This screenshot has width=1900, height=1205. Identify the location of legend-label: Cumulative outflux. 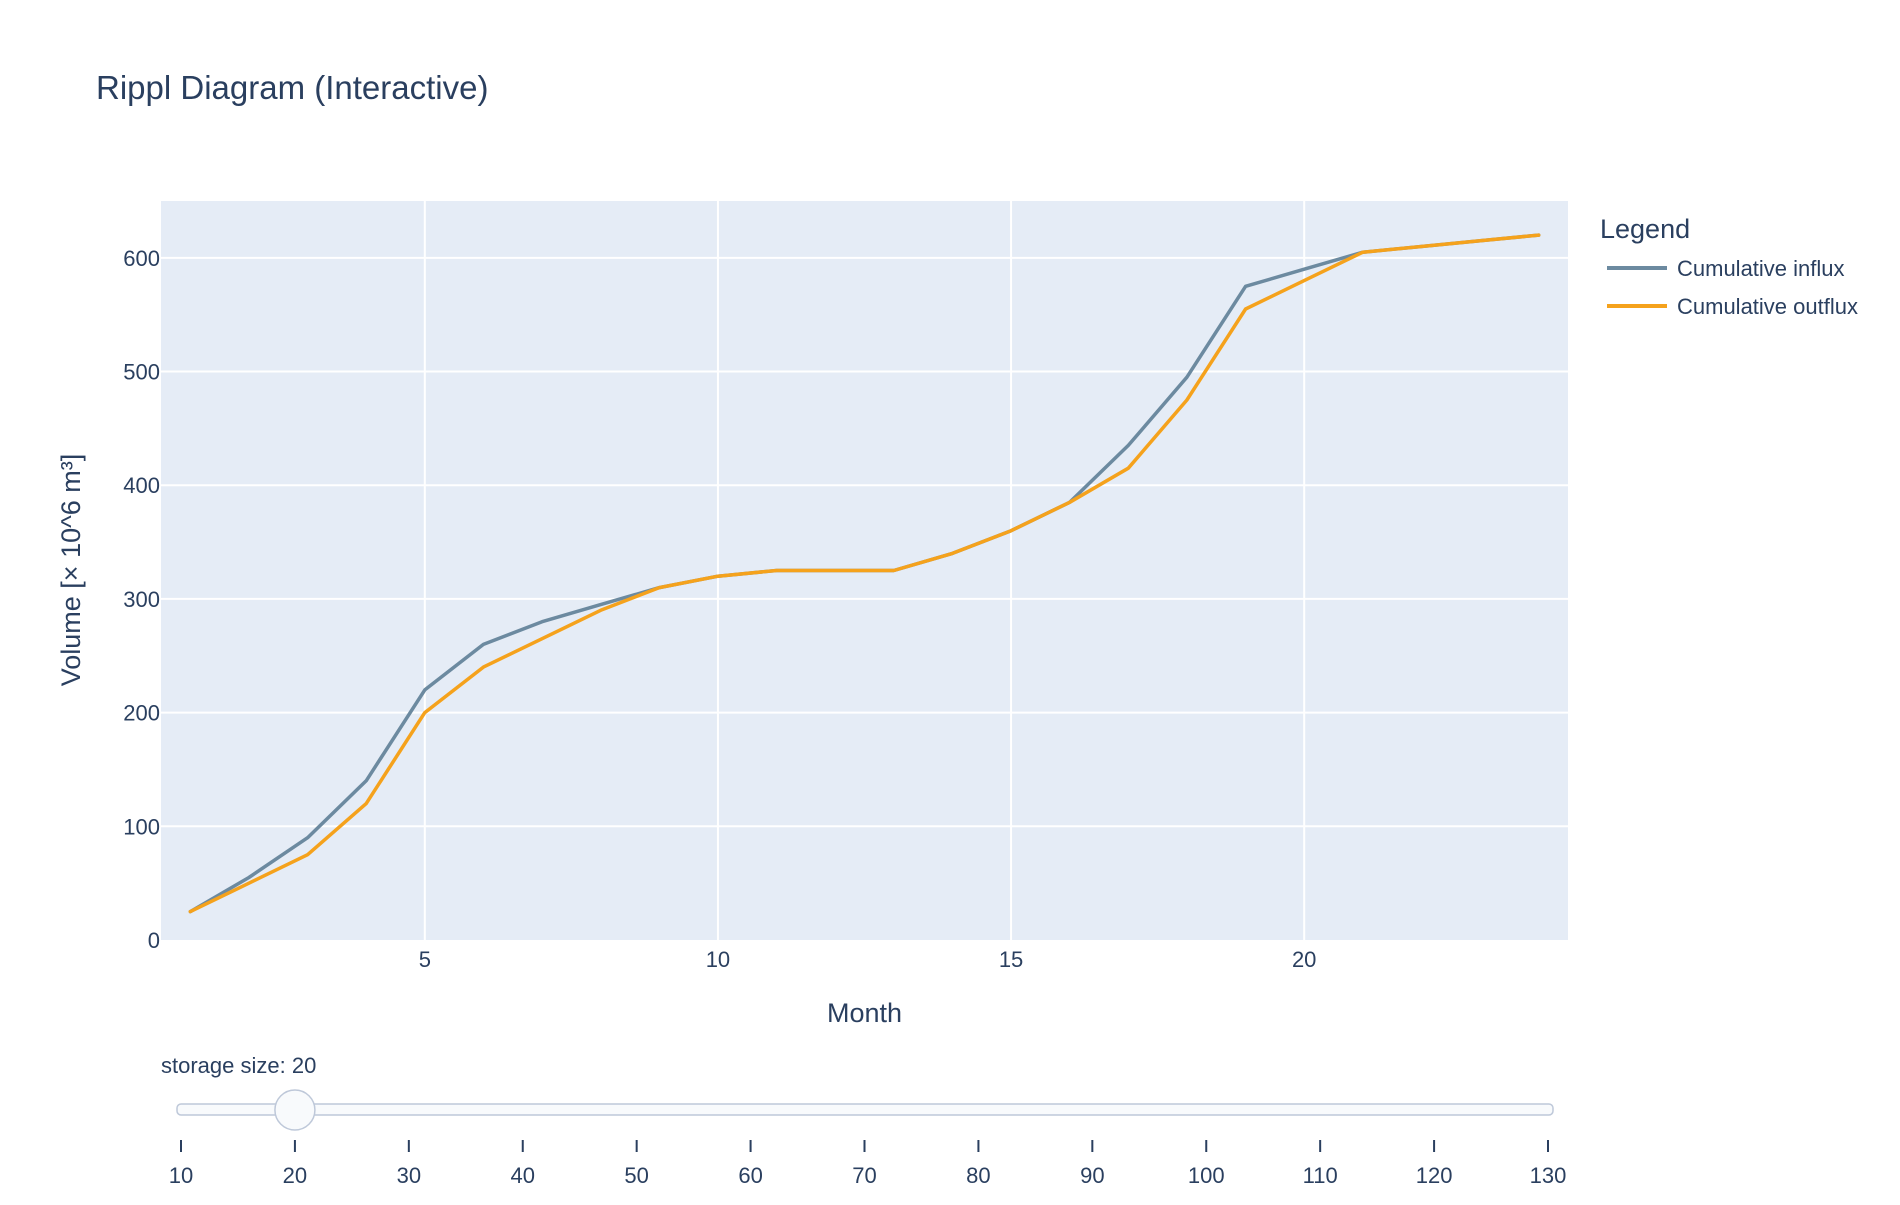
(1767, 306).